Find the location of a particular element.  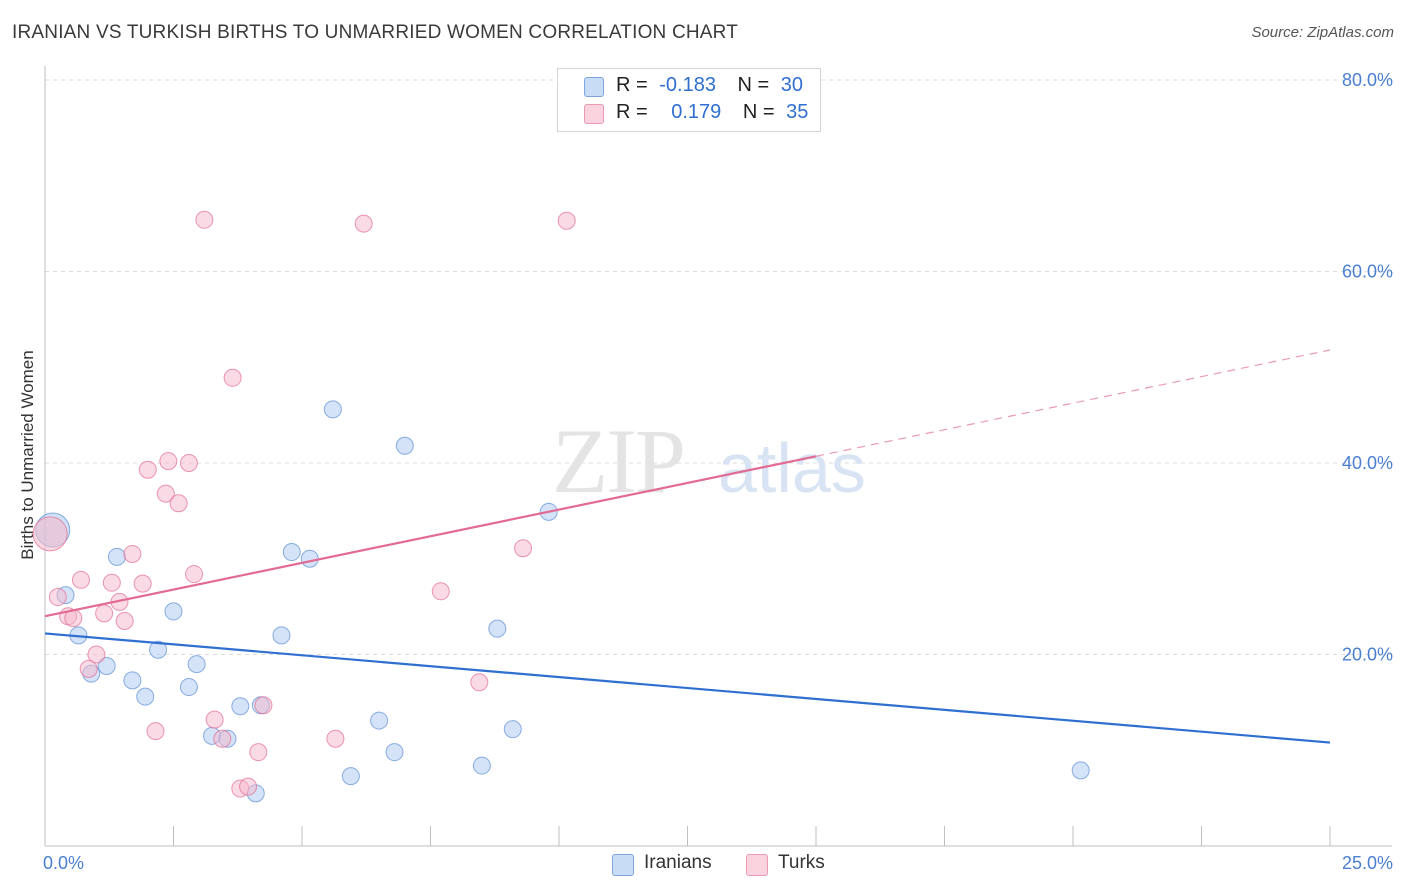

y-tick-label: 20.0% is located at coordinates (1367, 655).